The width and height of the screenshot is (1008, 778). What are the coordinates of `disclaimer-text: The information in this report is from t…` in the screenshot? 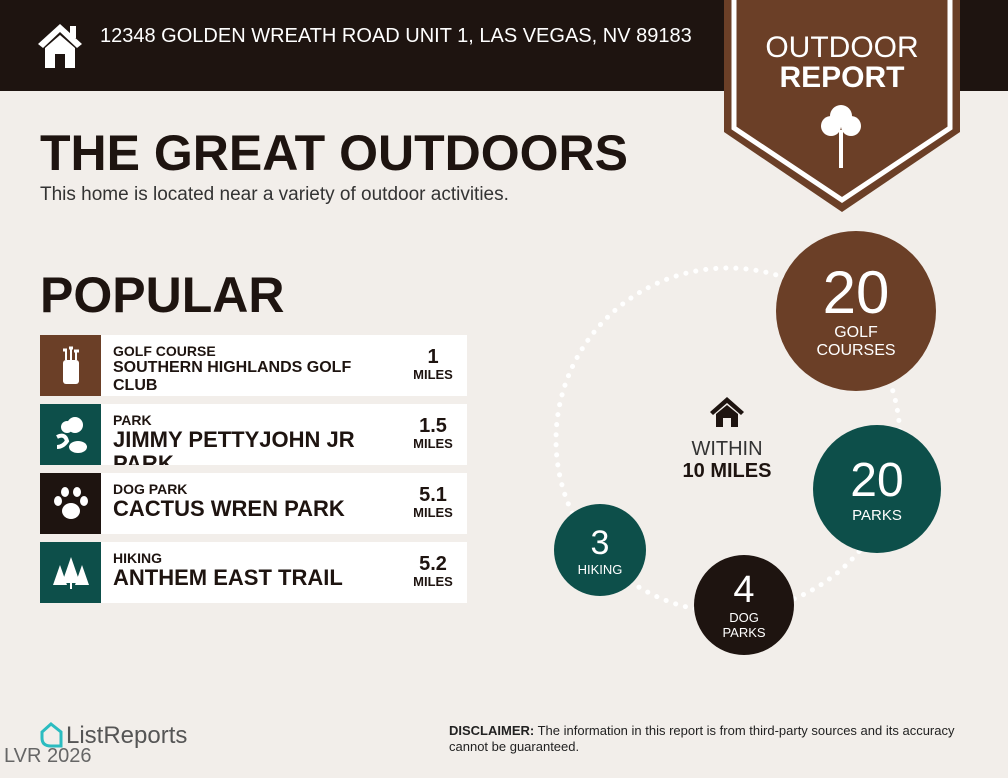 It's located at (702, 738).